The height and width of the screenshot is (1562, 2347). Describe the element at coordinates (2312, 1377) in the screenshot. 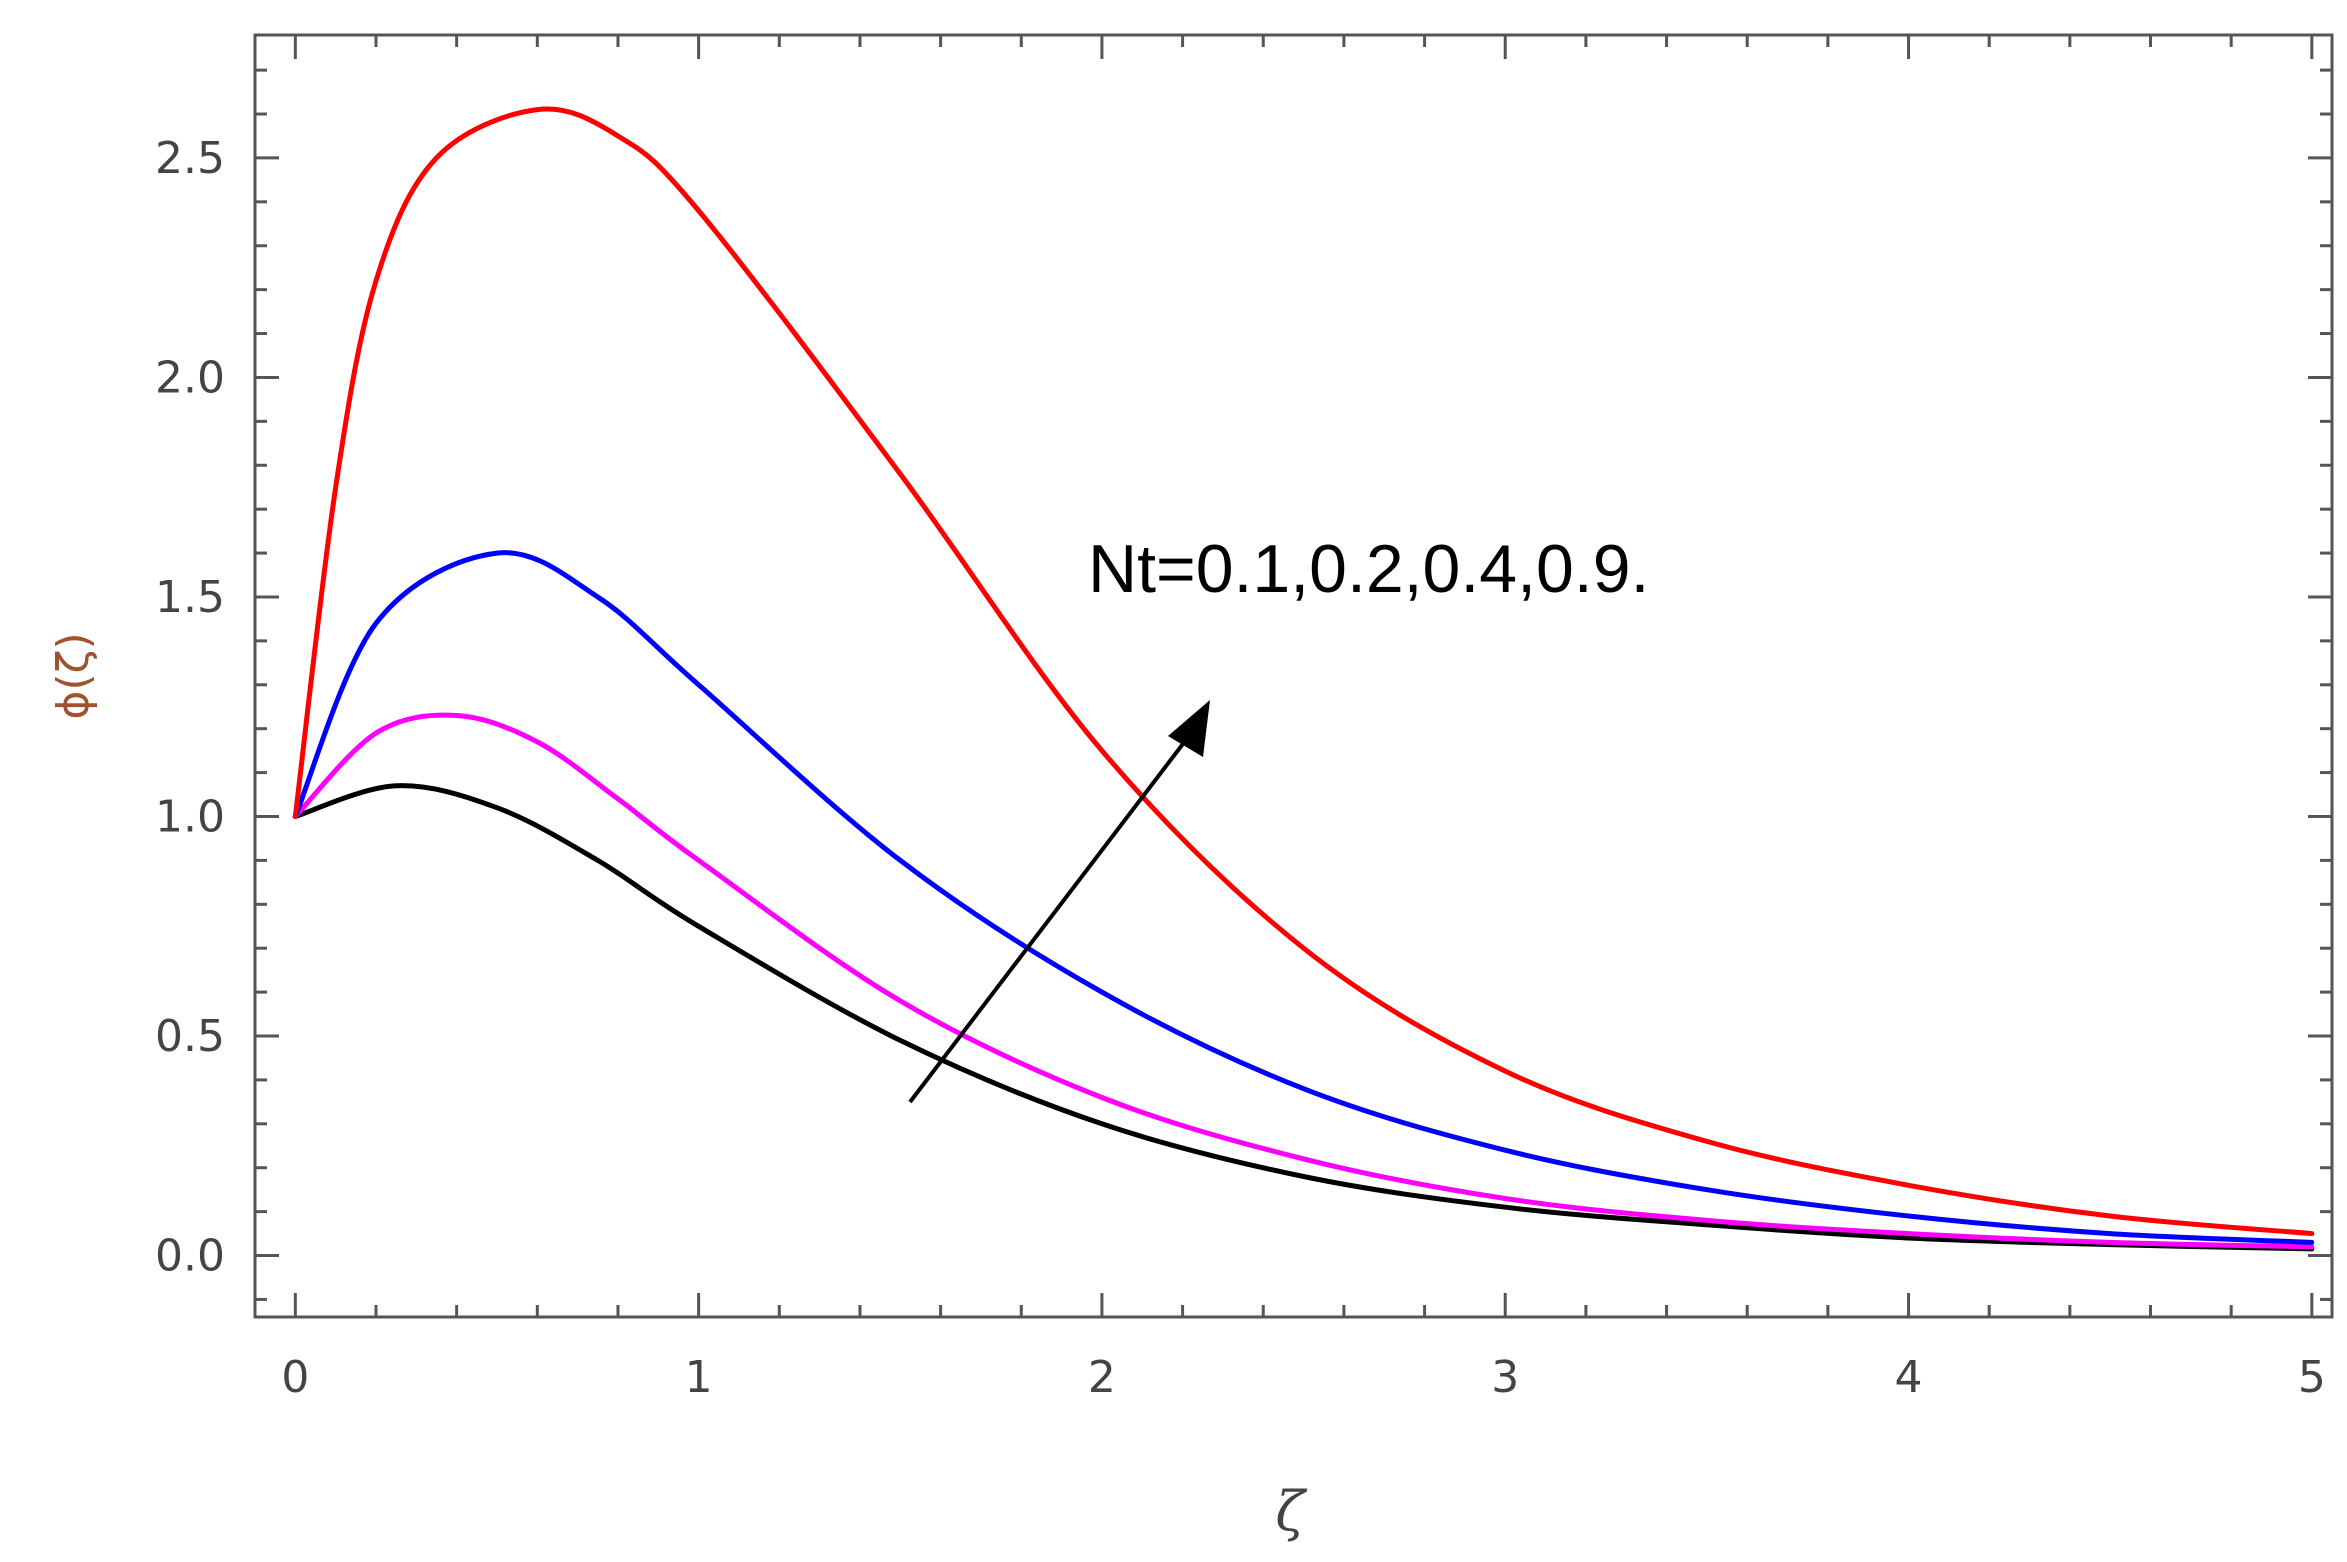

I see `x-tick-label: 5` at that location.